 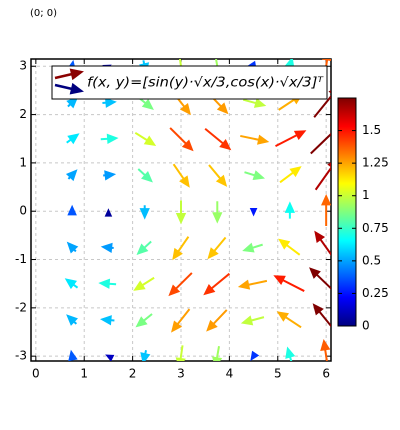 I want to click on colorbar-tick-label: 1, so click(x=366, y=195).